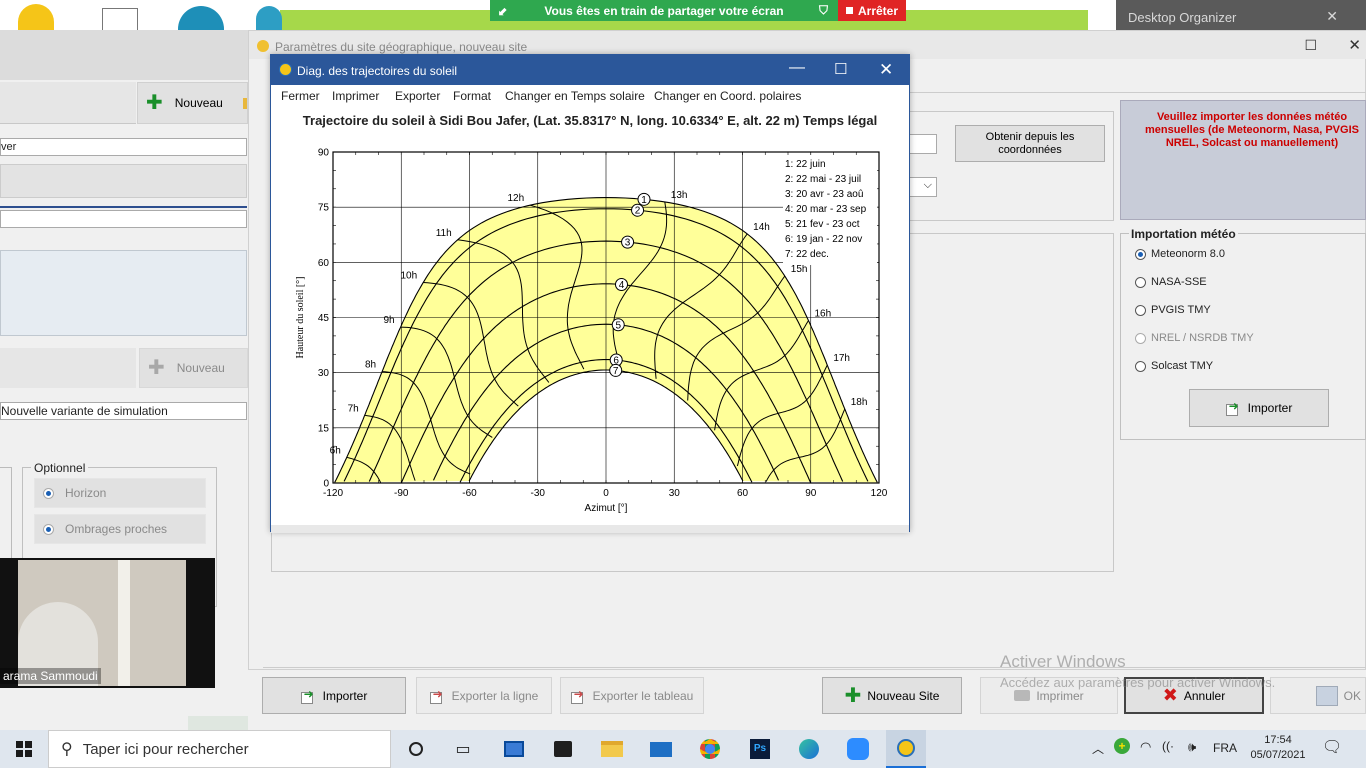 The width and height of the screenshot is (1366, 768). I want to click on coord-select: ⌵, so click(923, 187).